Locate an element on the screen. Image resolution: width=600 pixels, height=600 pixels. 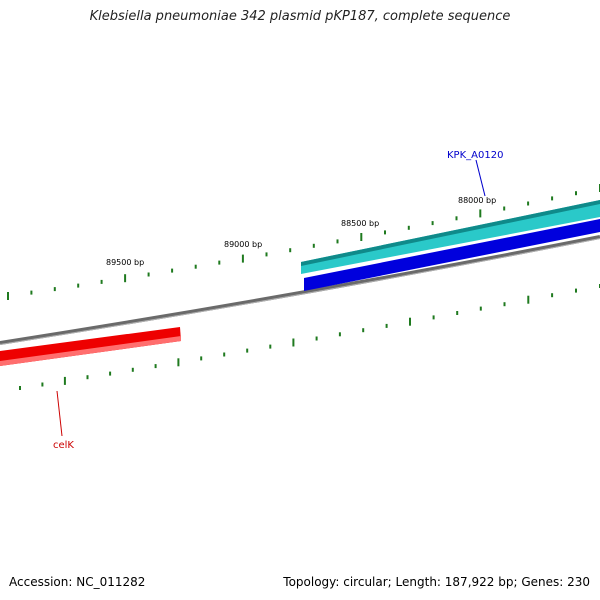
tick-label-89500: 89500 bp is located at coordinates (125, 262).